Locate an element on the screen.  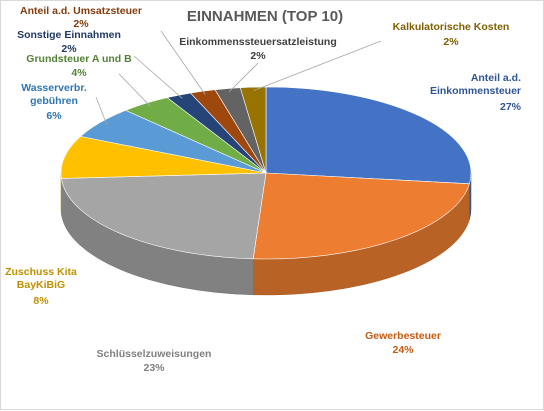
slice-label-8: Einkommenssteuersatzleistung is located at coordinates (258, 42).